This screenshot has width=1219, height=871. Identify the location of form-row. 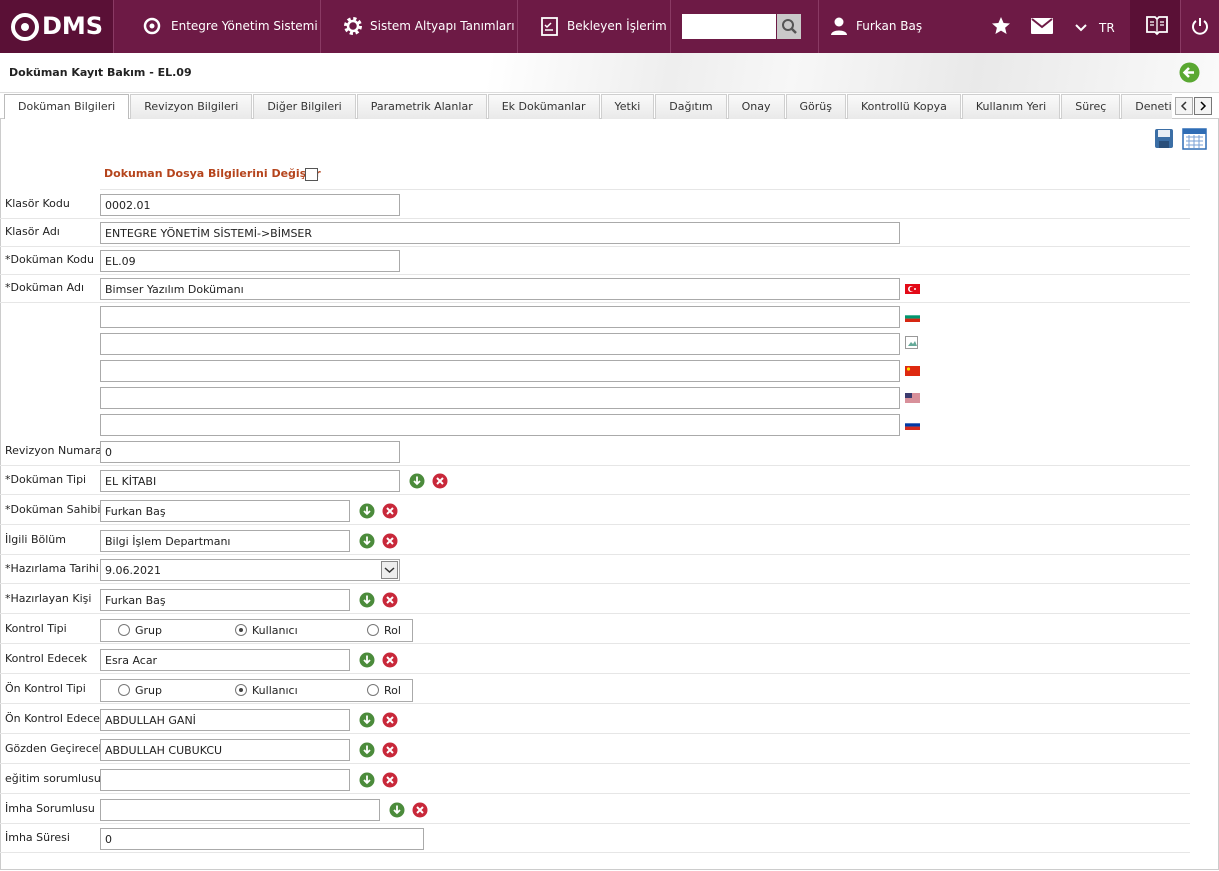
(595, 425).